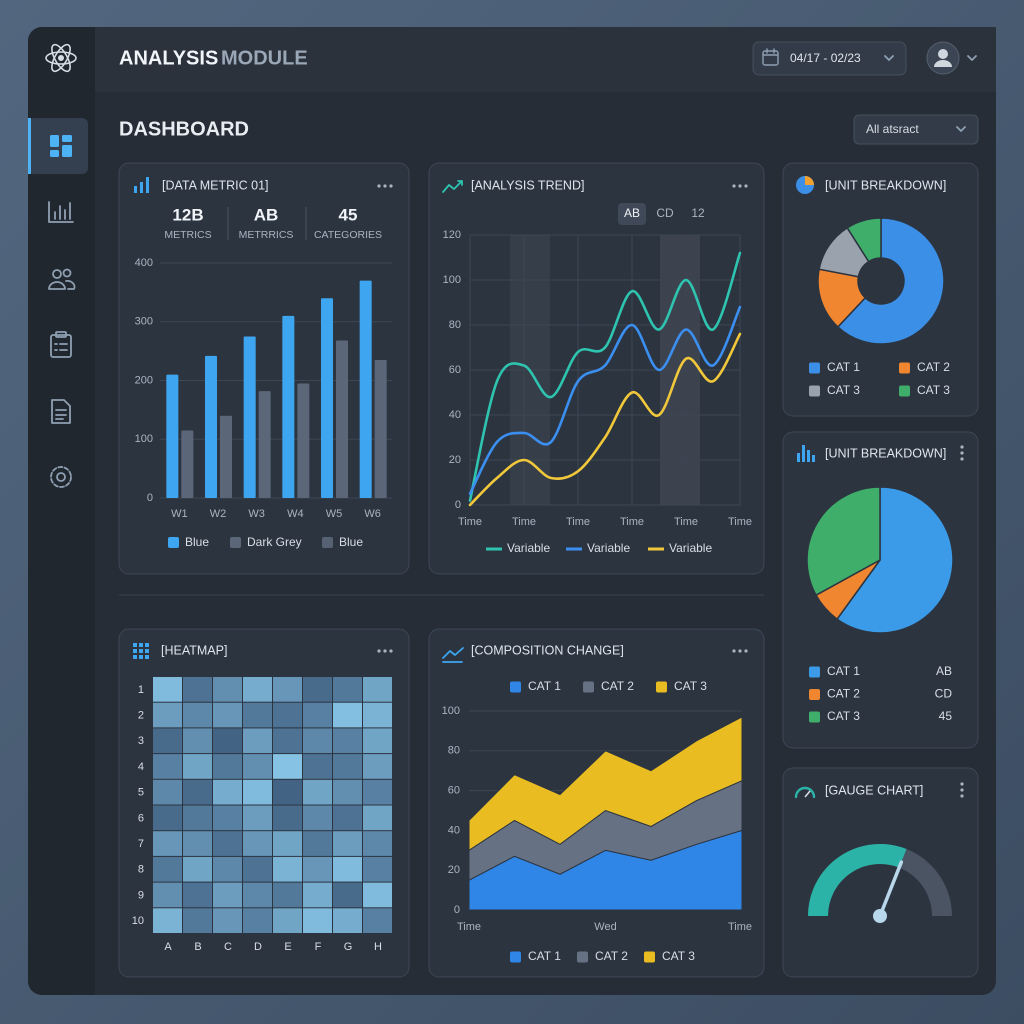  Describe the element at coordinates (266, 235) in the screenshot. I see `kpi-label: METRRICS` at that location.